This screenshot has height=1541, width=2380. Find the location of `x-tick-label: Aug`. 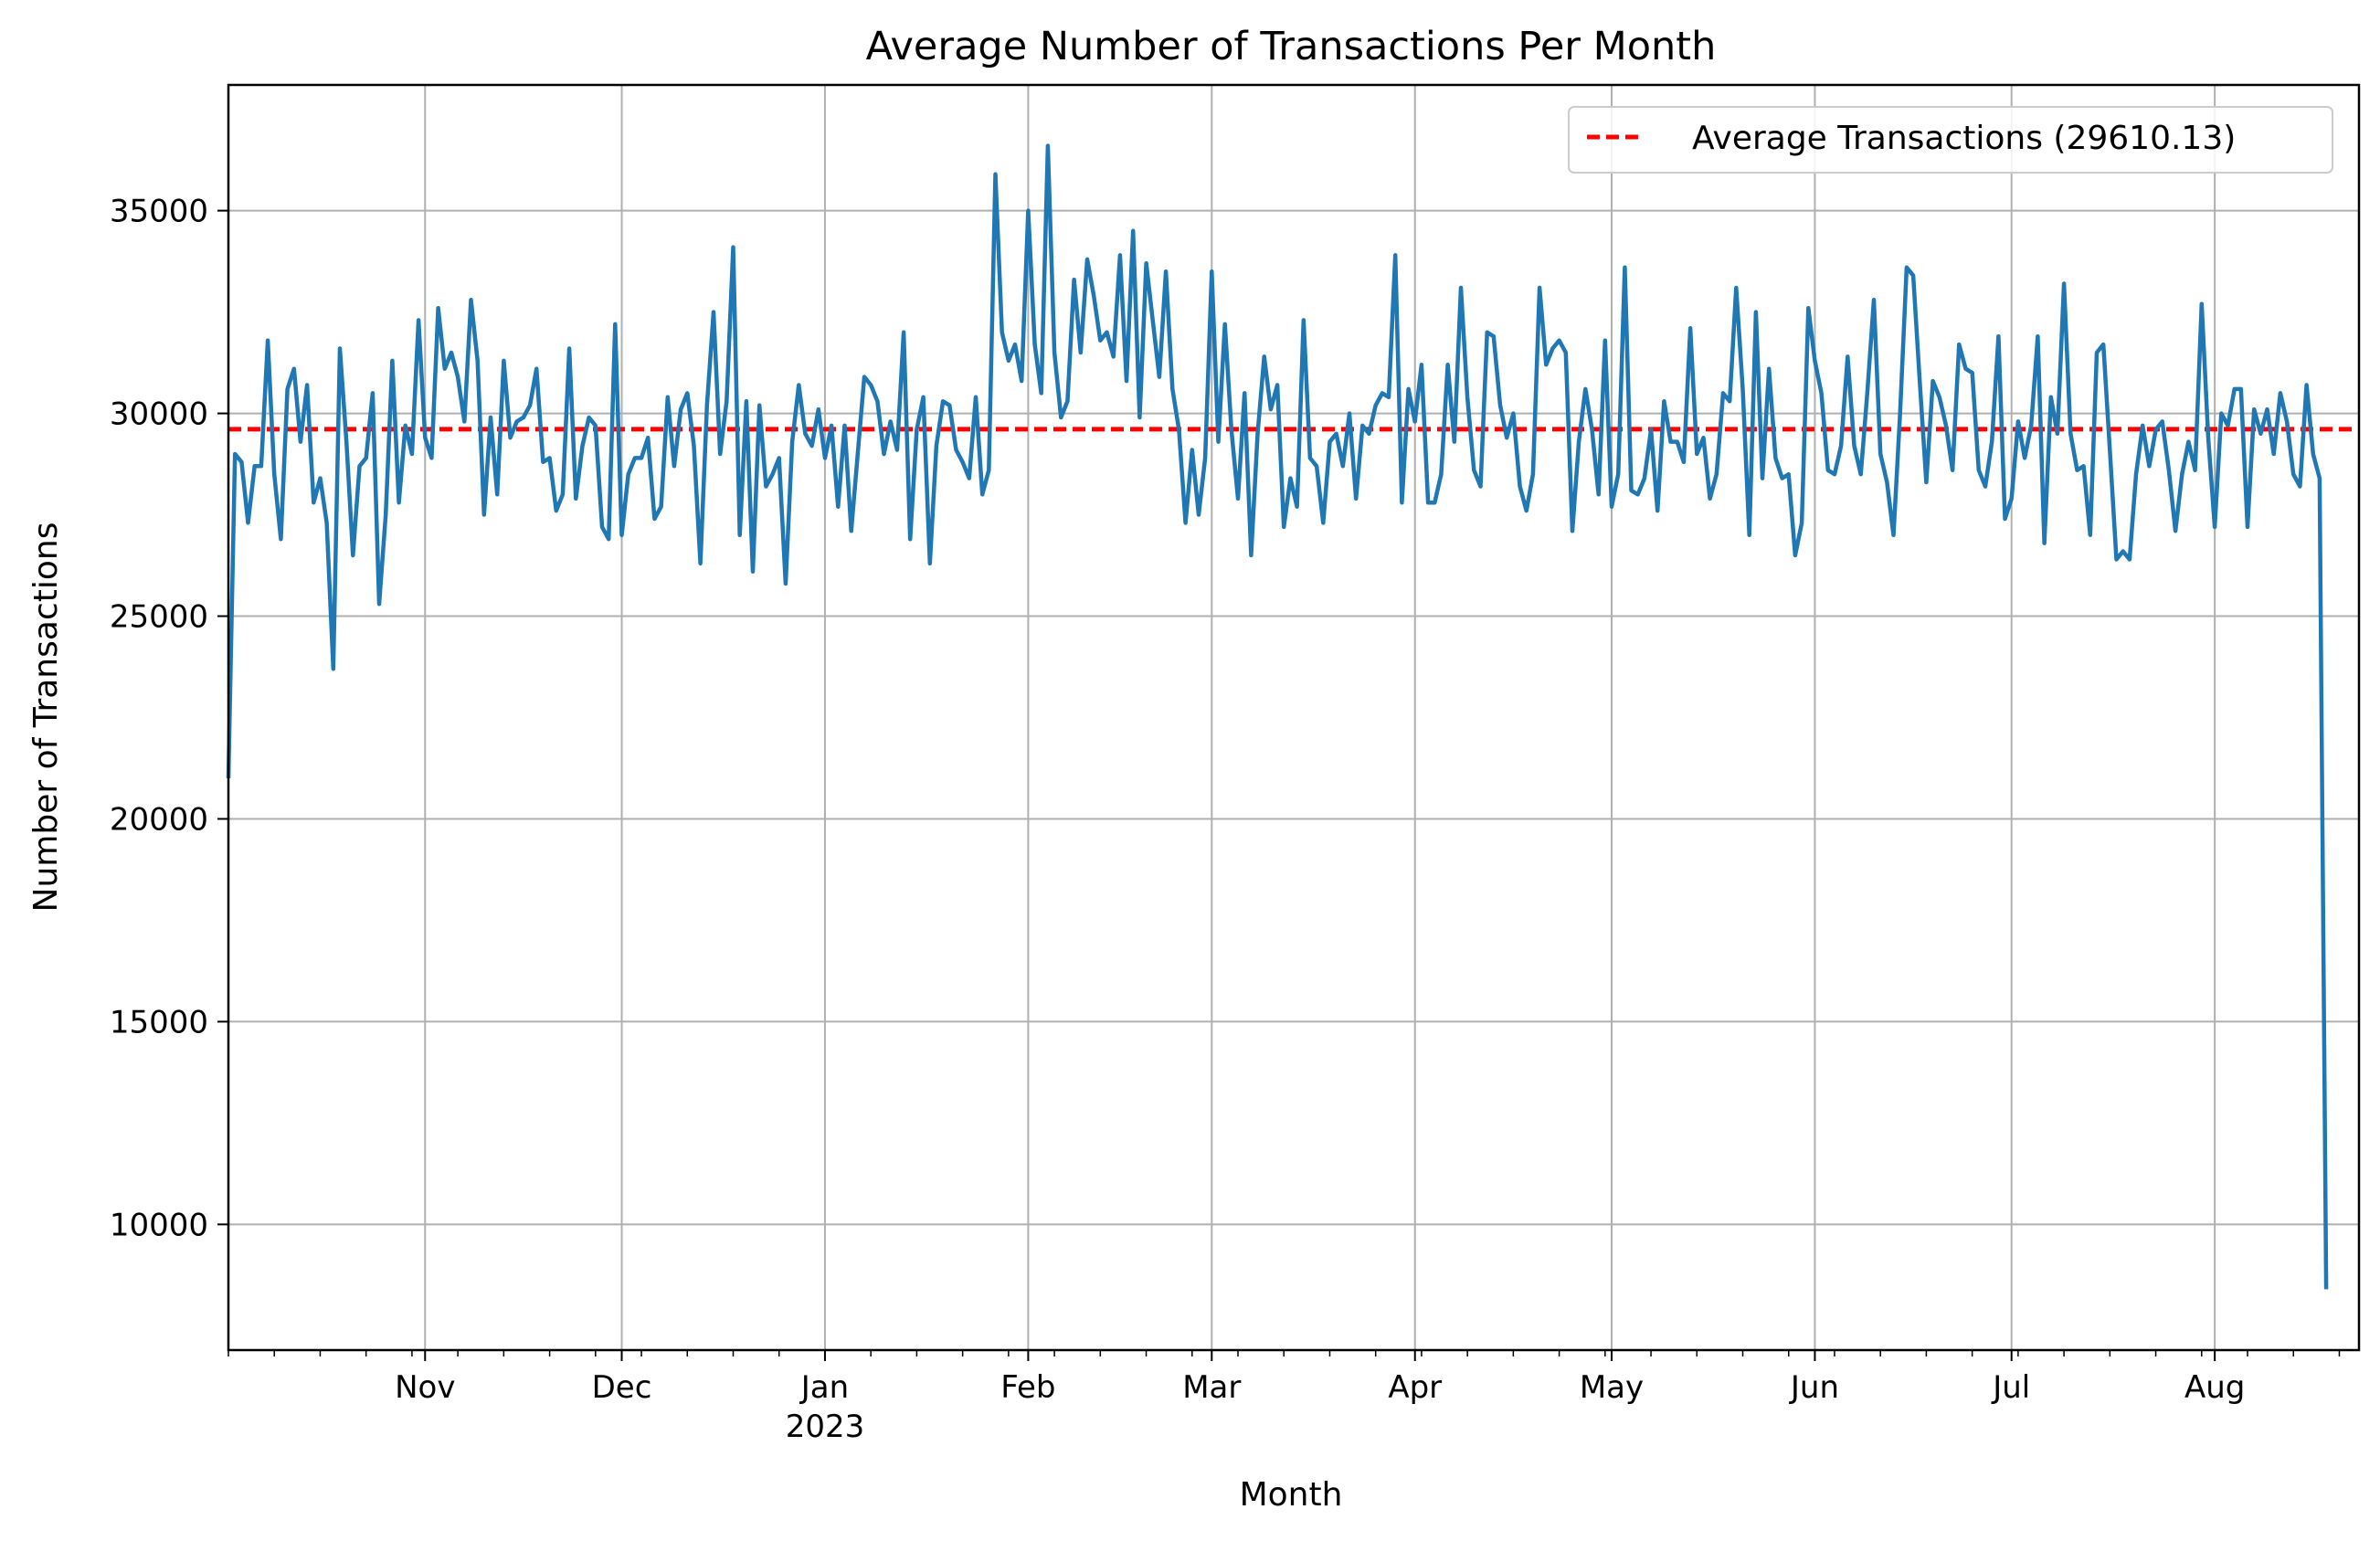

x-tick-label: Aug is located at coordinates (2215, 1387).